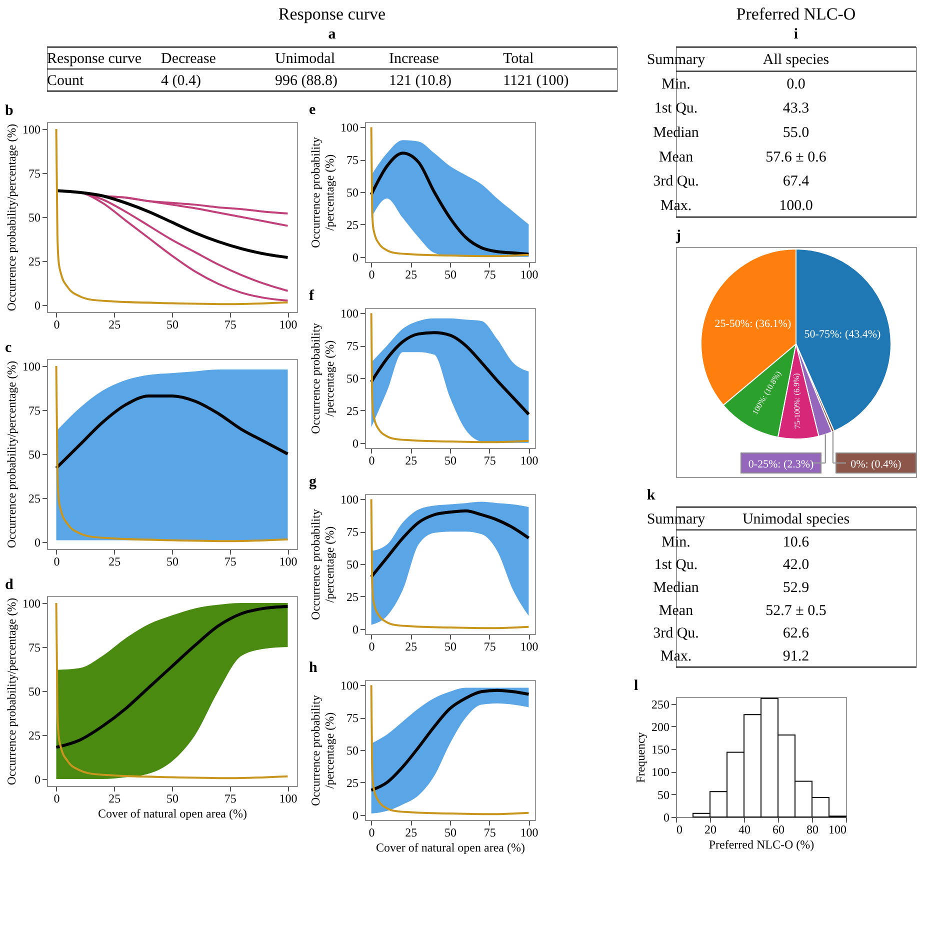 The height and width of the screenshot is (926, 931). Describe the element at coordinates (796, 133) in the screenshot. I see `text: 55.0` at that location.